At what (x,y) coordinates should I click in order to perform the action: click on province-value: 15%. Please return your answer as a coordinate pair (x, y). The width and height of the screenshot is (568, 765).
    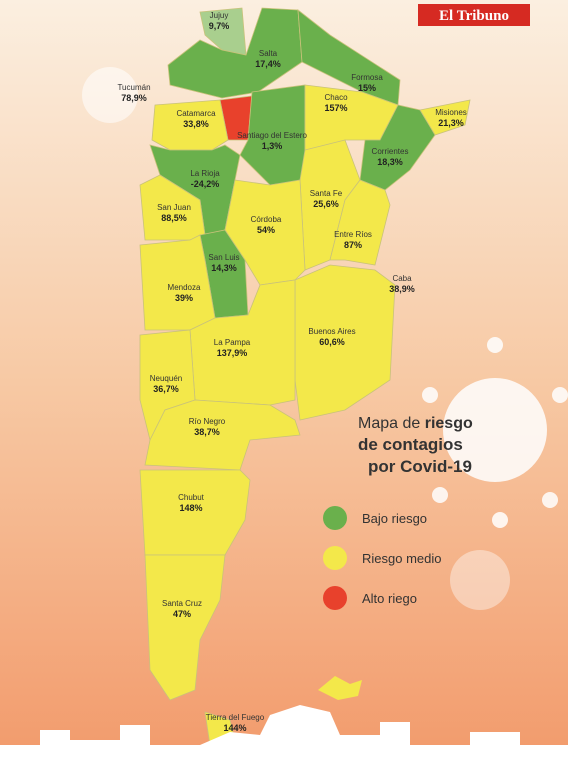
    Looking at the image, I should click on (367, 88).